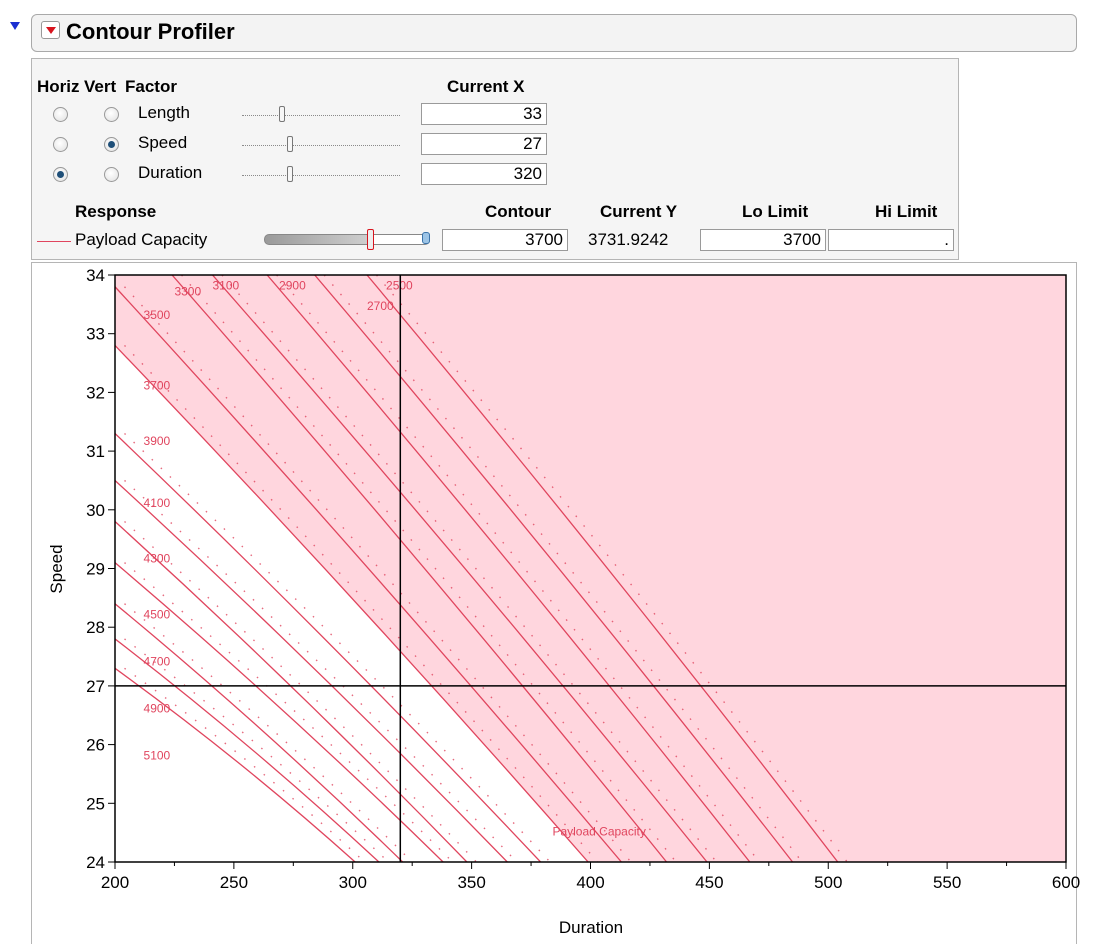 Image resolution: width=1093 pixels, height=944 pixels. I want to click on contour-slider-thumb, so click(370, 239).